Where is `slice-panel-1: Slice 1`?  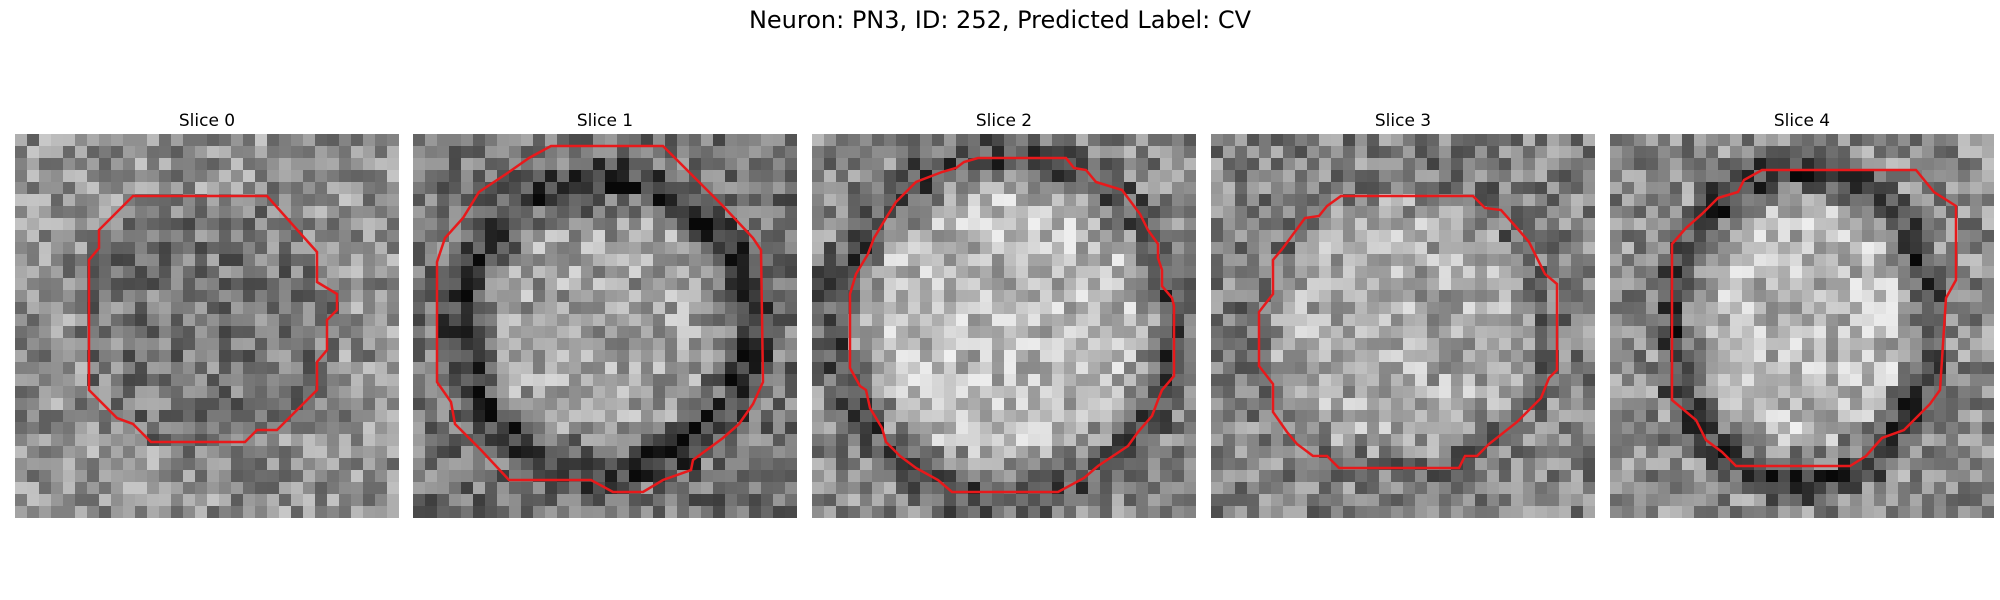
slice-panel-1: Slice 1 is located at coordinates (605, 314).